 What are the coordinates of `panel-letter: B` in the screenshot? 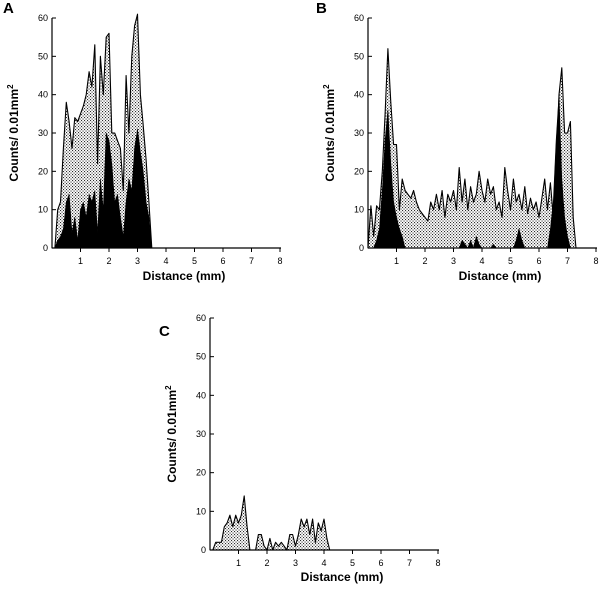 It's located at (321, 8).